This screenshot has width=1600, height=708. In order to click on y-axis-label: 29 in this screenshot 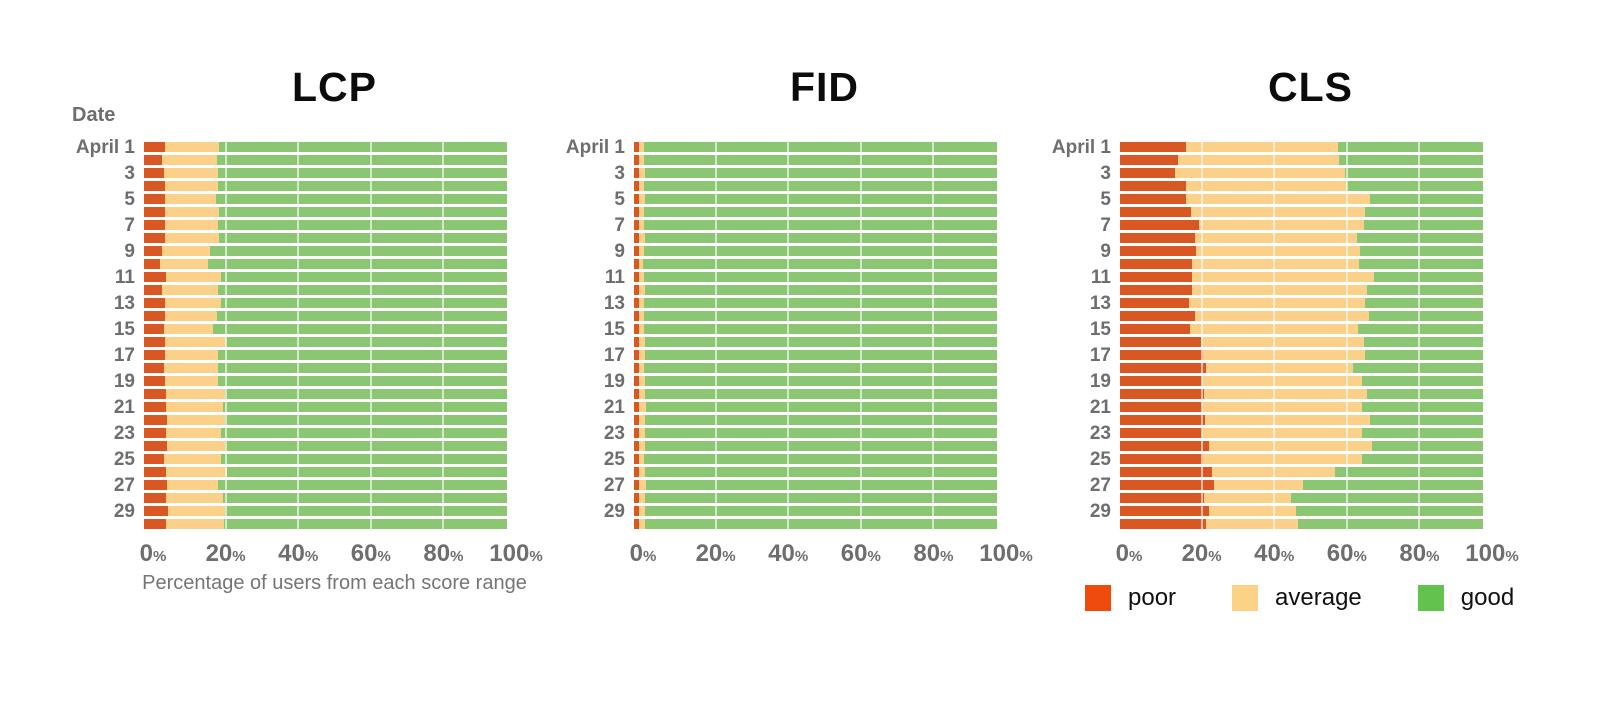, I will do `click(1100, 511)`.